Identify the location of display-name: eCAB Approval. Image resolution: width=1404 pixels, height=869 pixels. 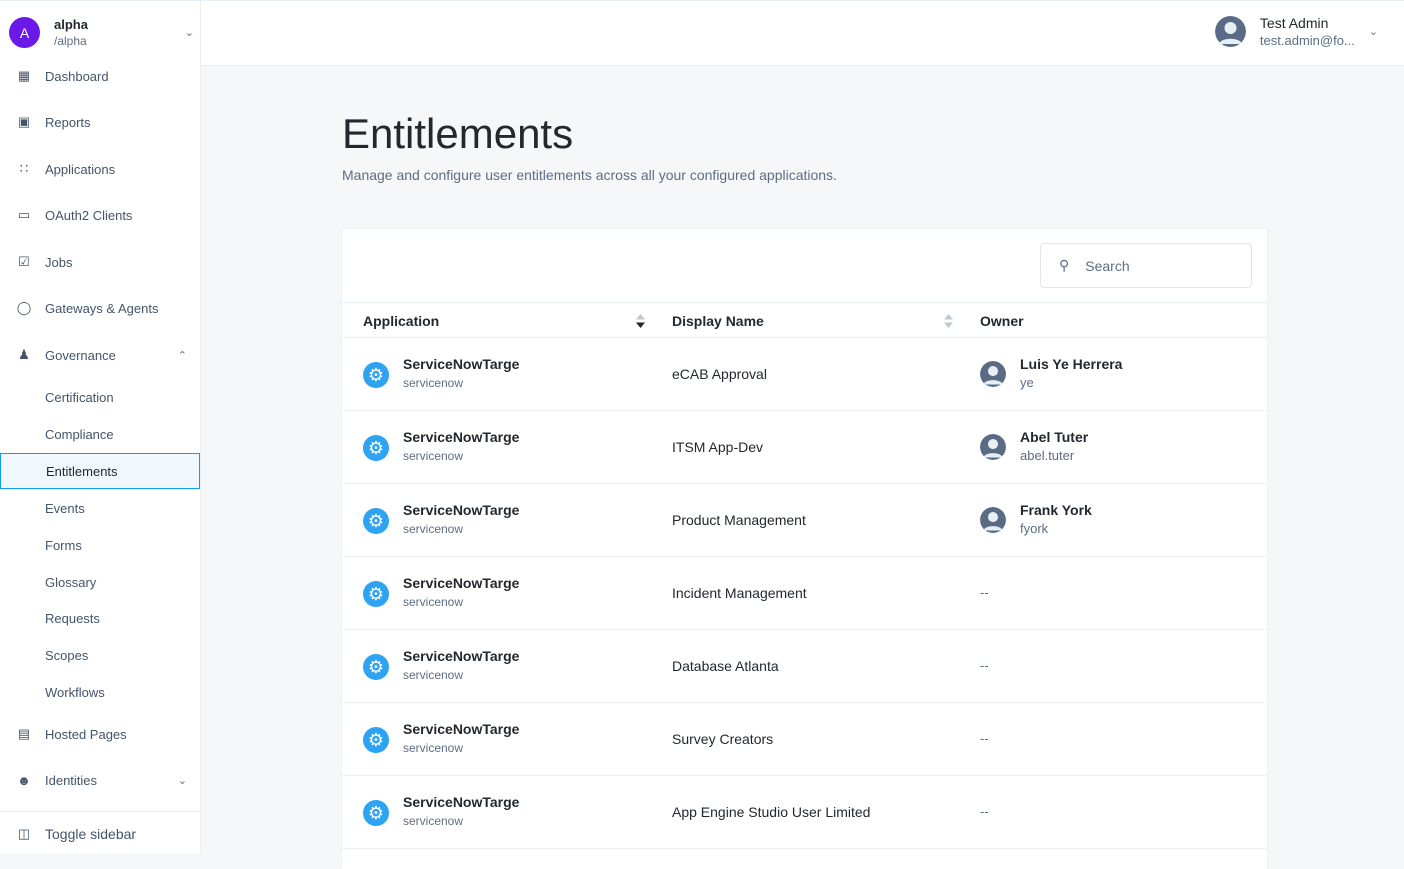
(719, 374).